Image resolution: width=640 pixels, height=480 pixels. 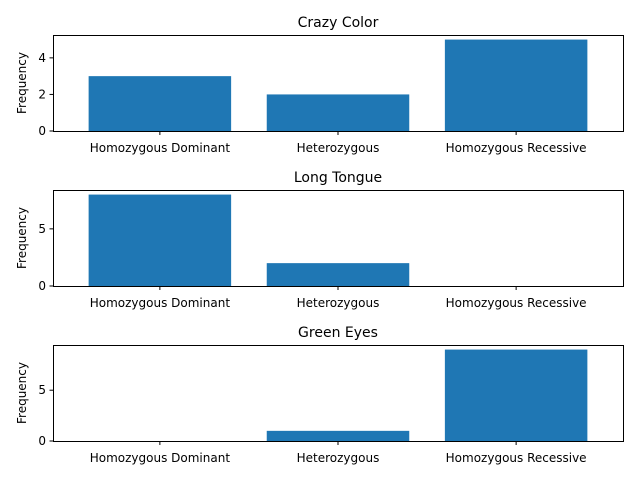 What do you see at coordinates (42, 94) in the screenshot?
I see `y-tick-label: 2` at bounding box center [42, 94].